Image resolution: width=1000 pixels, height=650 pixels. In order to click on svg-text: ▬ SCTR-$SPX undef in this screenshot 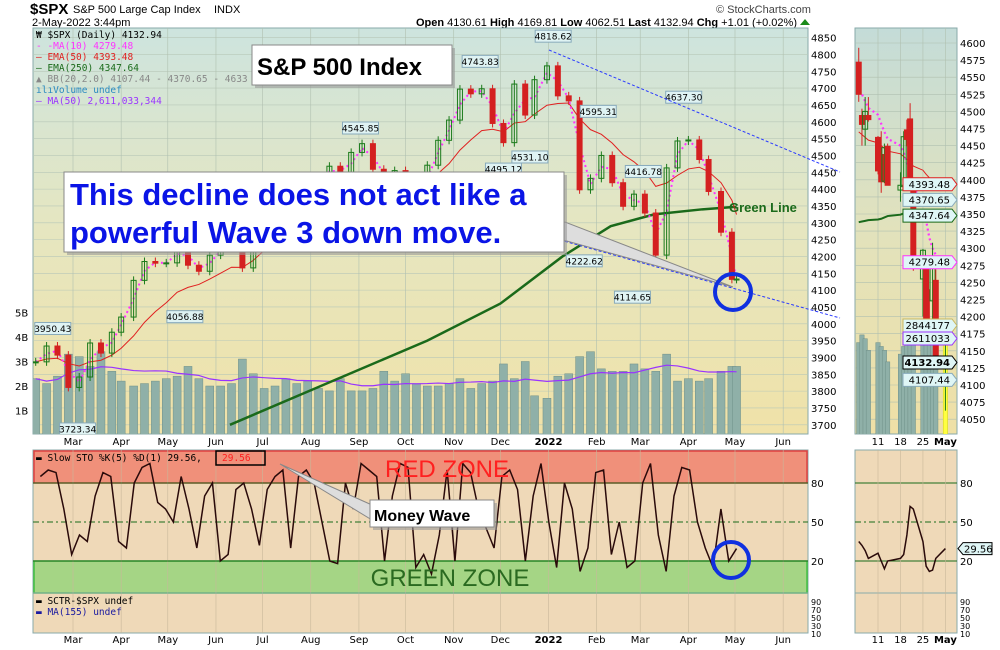, I will do `click(84, 601)`.